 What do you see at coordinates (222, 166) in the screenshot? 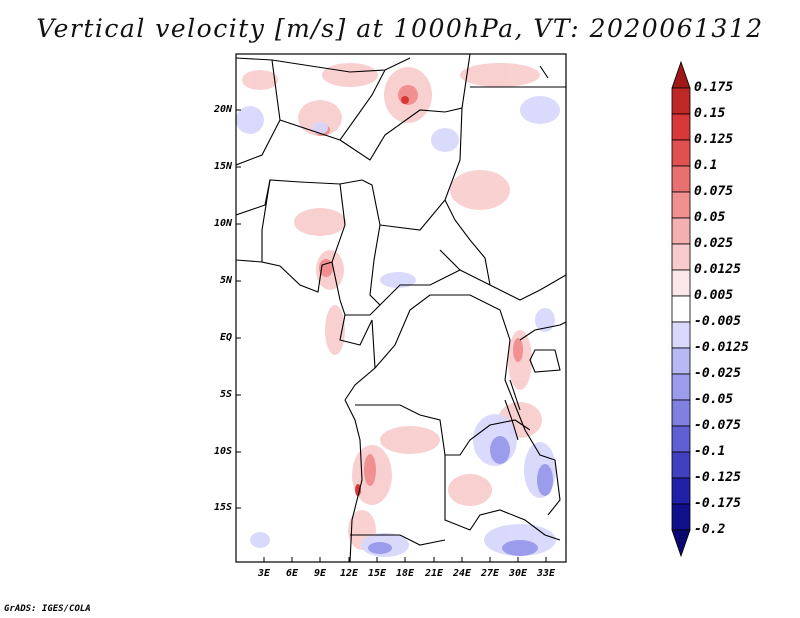
I see `lat-label-15n: 15N` at bounding box center [222, 166].